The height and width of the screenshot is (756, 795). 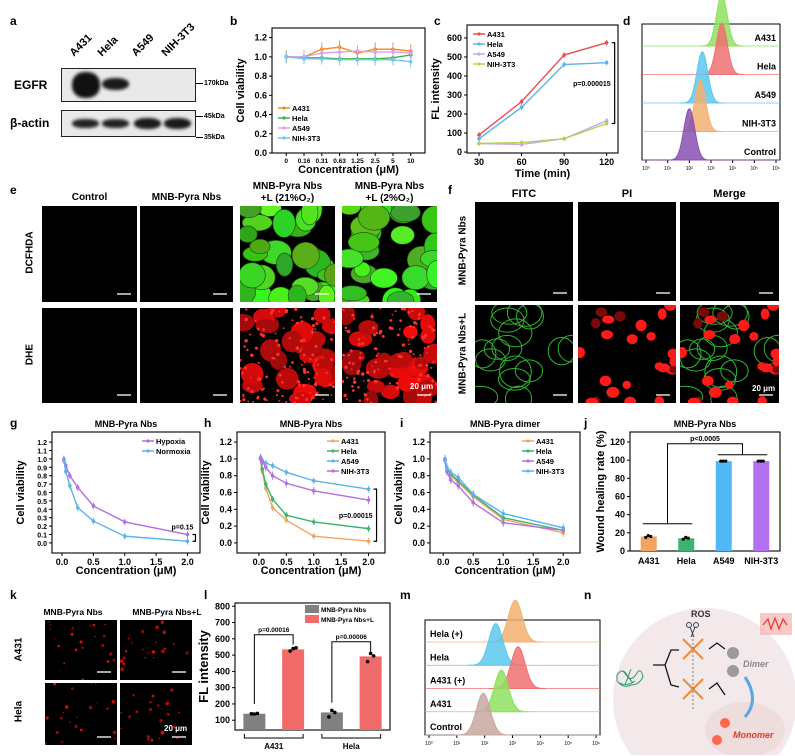 What do you see at coordinates (454, 114) in the screenshot?
I see `y-tick-label: 200` at bounding box center [454, 114].